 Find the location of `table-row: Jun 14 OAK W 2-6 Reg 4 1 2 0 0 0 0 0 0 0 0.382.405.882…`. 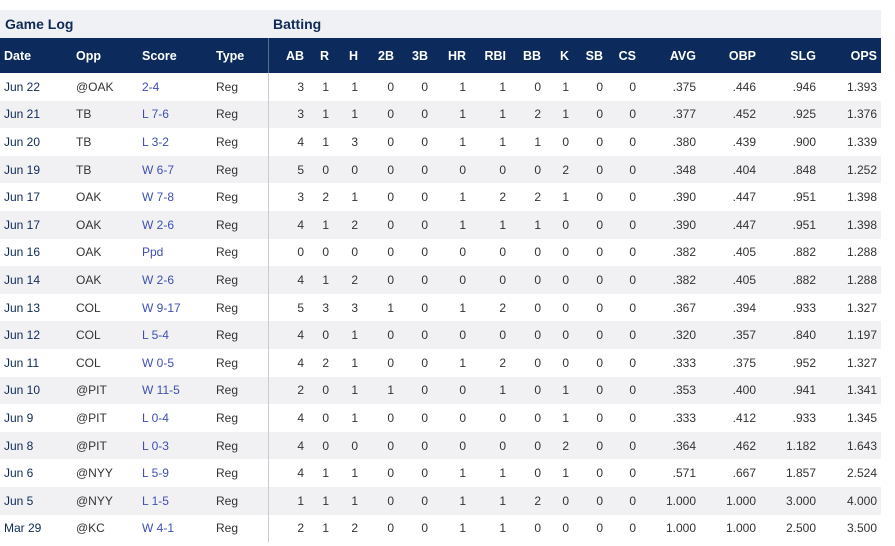

table-row: Jun 14 OAK W 2-6 Reg 4 1 2 0 0 0 0 0 0 0 0.382.405.882… is located at coordinates (440, 280).